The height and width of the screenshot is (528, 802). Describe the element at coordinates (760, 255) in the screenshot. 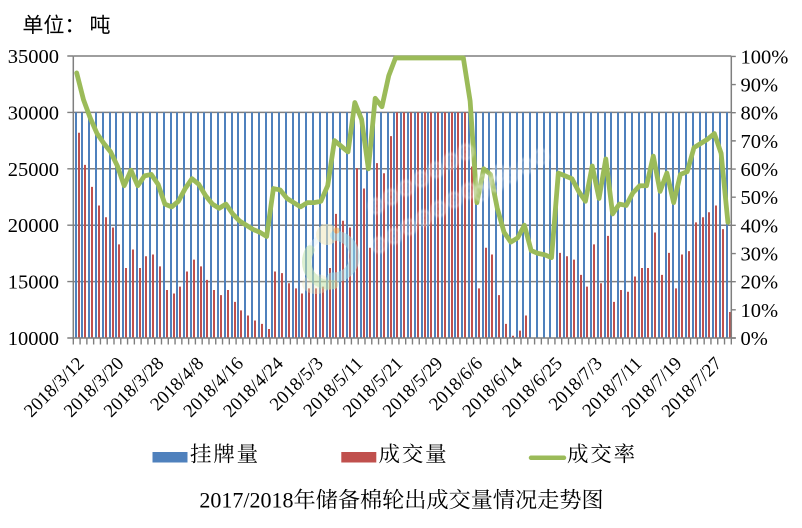

I see `svg-text: 30%` at that location.